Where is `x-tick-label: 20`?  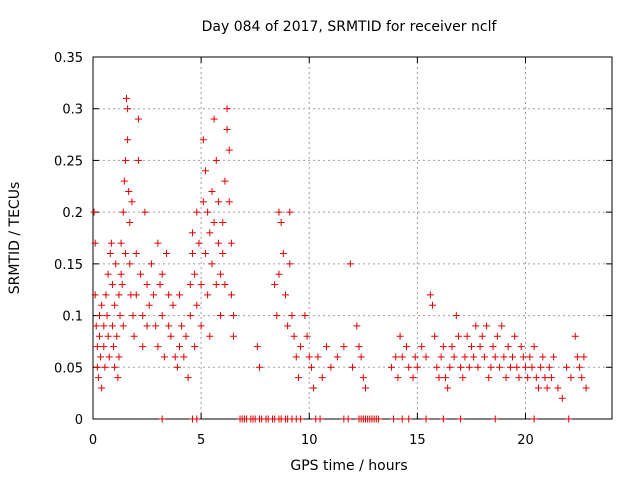
x-tick-label: 20 is located at coordinates (525, 440).